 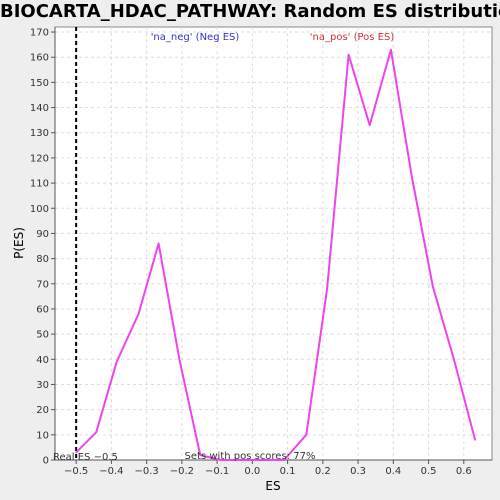 I want to click on y-tick-label: 160, so click(x=39, y=58).